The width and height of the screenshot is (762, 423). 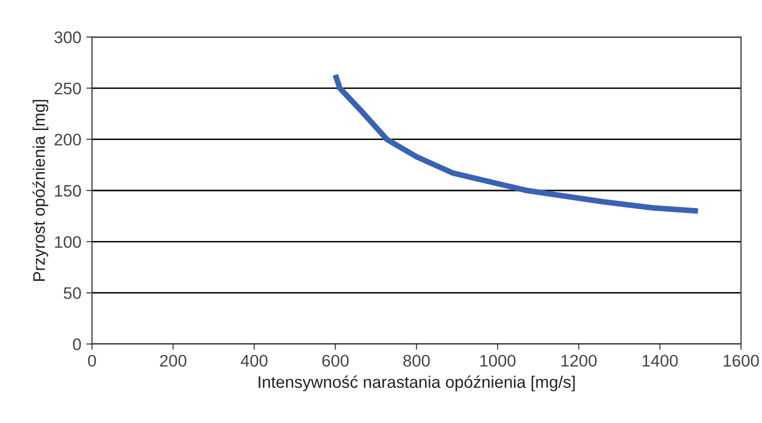 What do you see at coordinates (67, 140) in the screenshot?
I see `y-tick-label: 200` at bounding box center [67, 140].